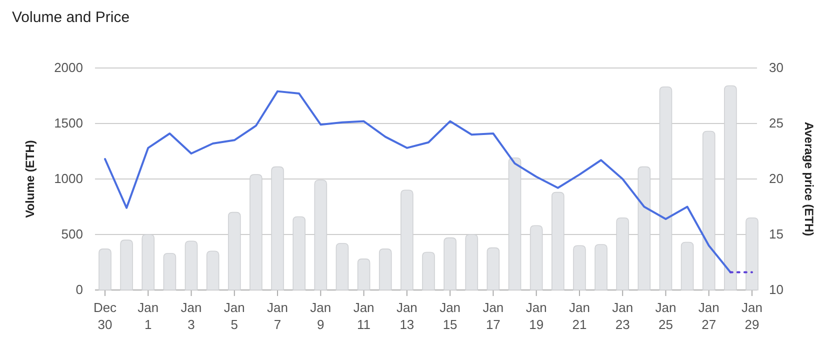 Image resolution: width=827 pixels, height=348 pixels. I want to click on y2-tick-label: 30, so click(776, 67).